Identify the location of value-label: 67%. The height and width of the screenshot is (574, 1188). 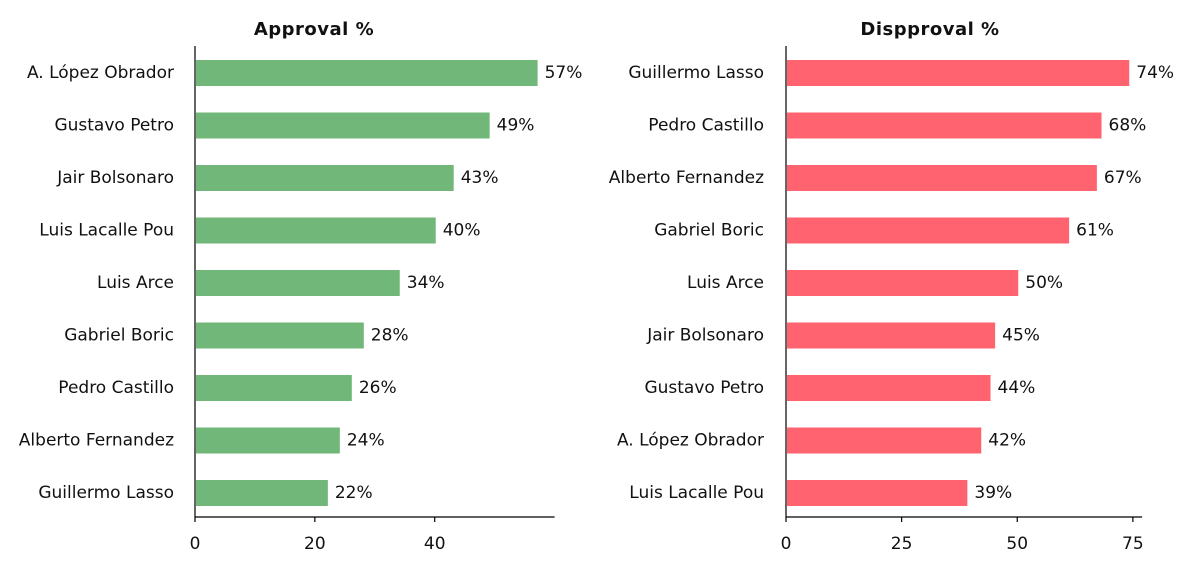
(1123, 178).